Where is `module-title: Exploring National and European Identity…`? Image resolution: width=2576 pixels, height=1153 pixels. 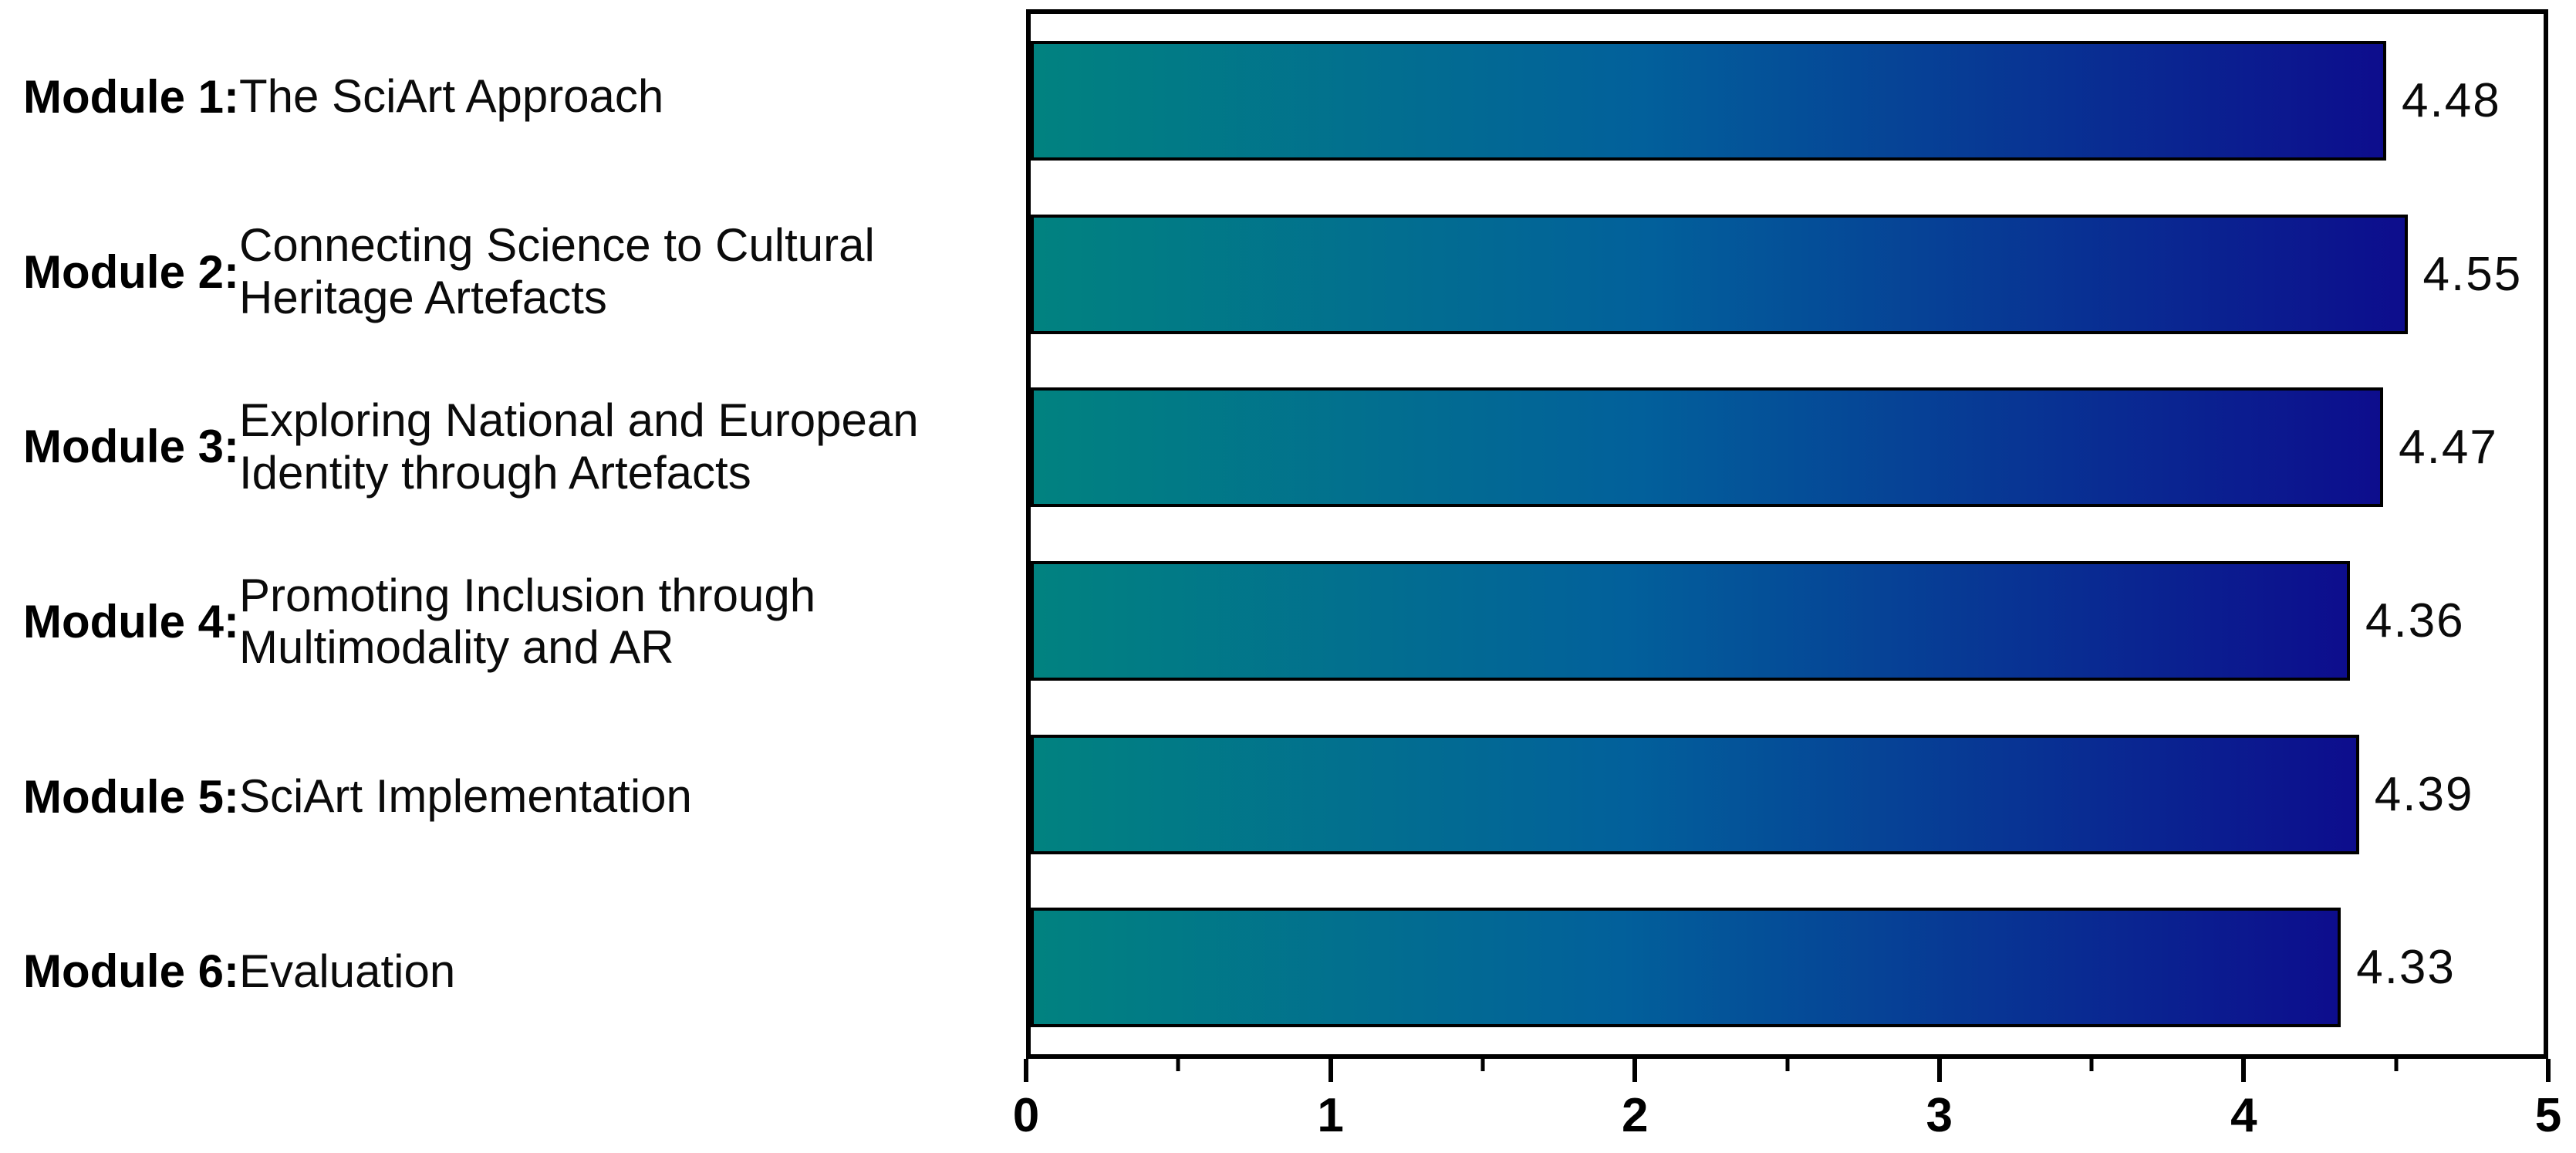 module-title: Exploring National and European Identity… is located at coordinates (579, 447).